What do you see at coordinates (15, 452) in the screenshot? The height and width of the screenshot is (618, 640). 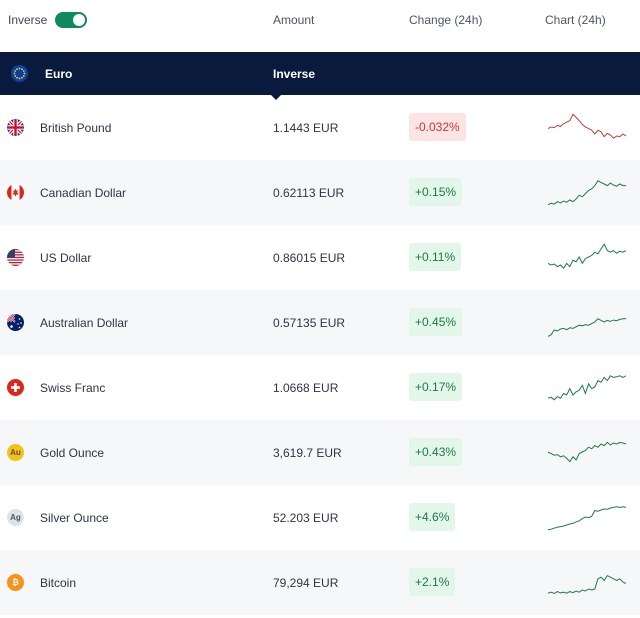 I see `gold-icon: Au` at bounding box center [15, 452].